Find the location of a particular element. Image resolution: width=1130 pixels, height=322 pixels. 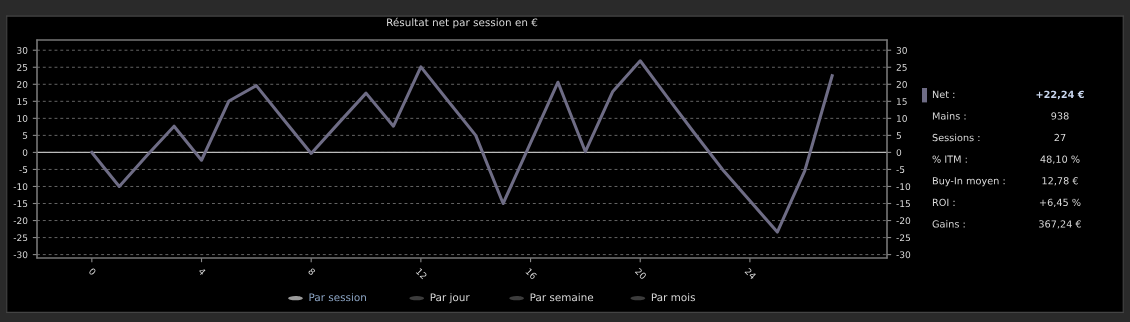

text: Mains : is located at coordinates (949, 116).